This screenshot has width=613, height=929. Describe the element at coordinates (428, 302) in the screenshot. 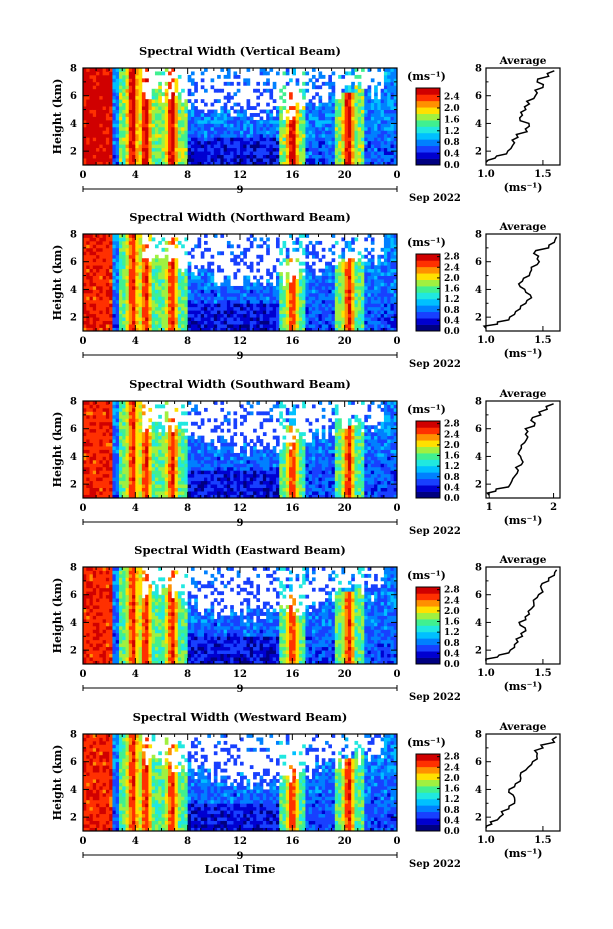

I see `colorbar-segment` at that location.